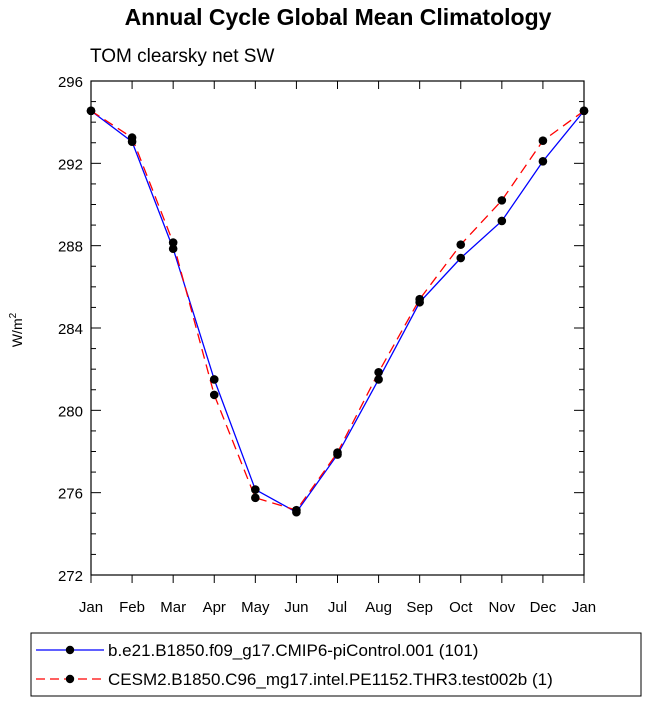 This screenshot has width=648, height=703. I want to click on x-tick-label: Sep, so click(419, 607).